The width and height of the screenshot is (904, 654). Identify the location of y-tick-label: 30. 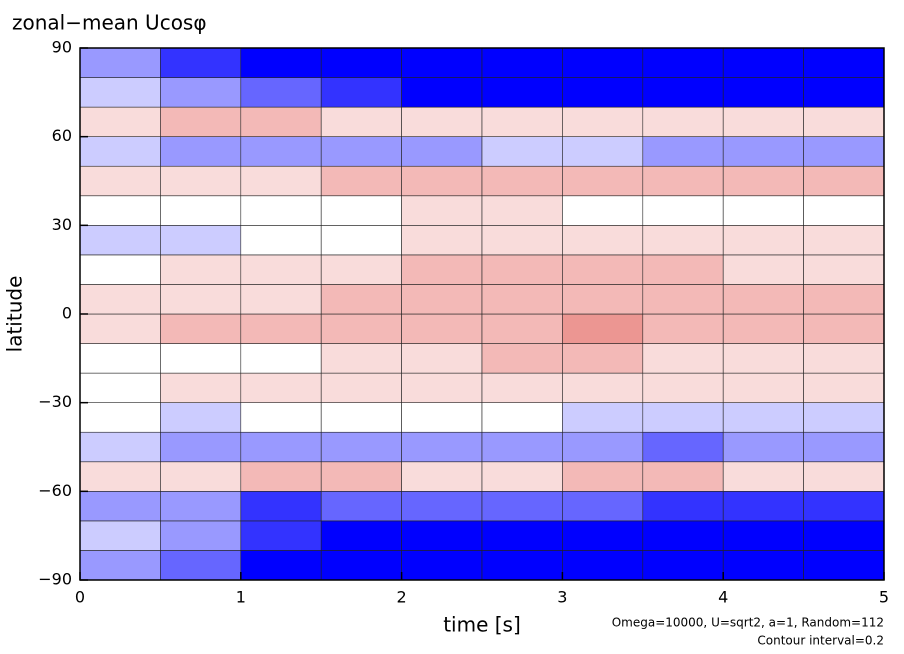
(62, 224).